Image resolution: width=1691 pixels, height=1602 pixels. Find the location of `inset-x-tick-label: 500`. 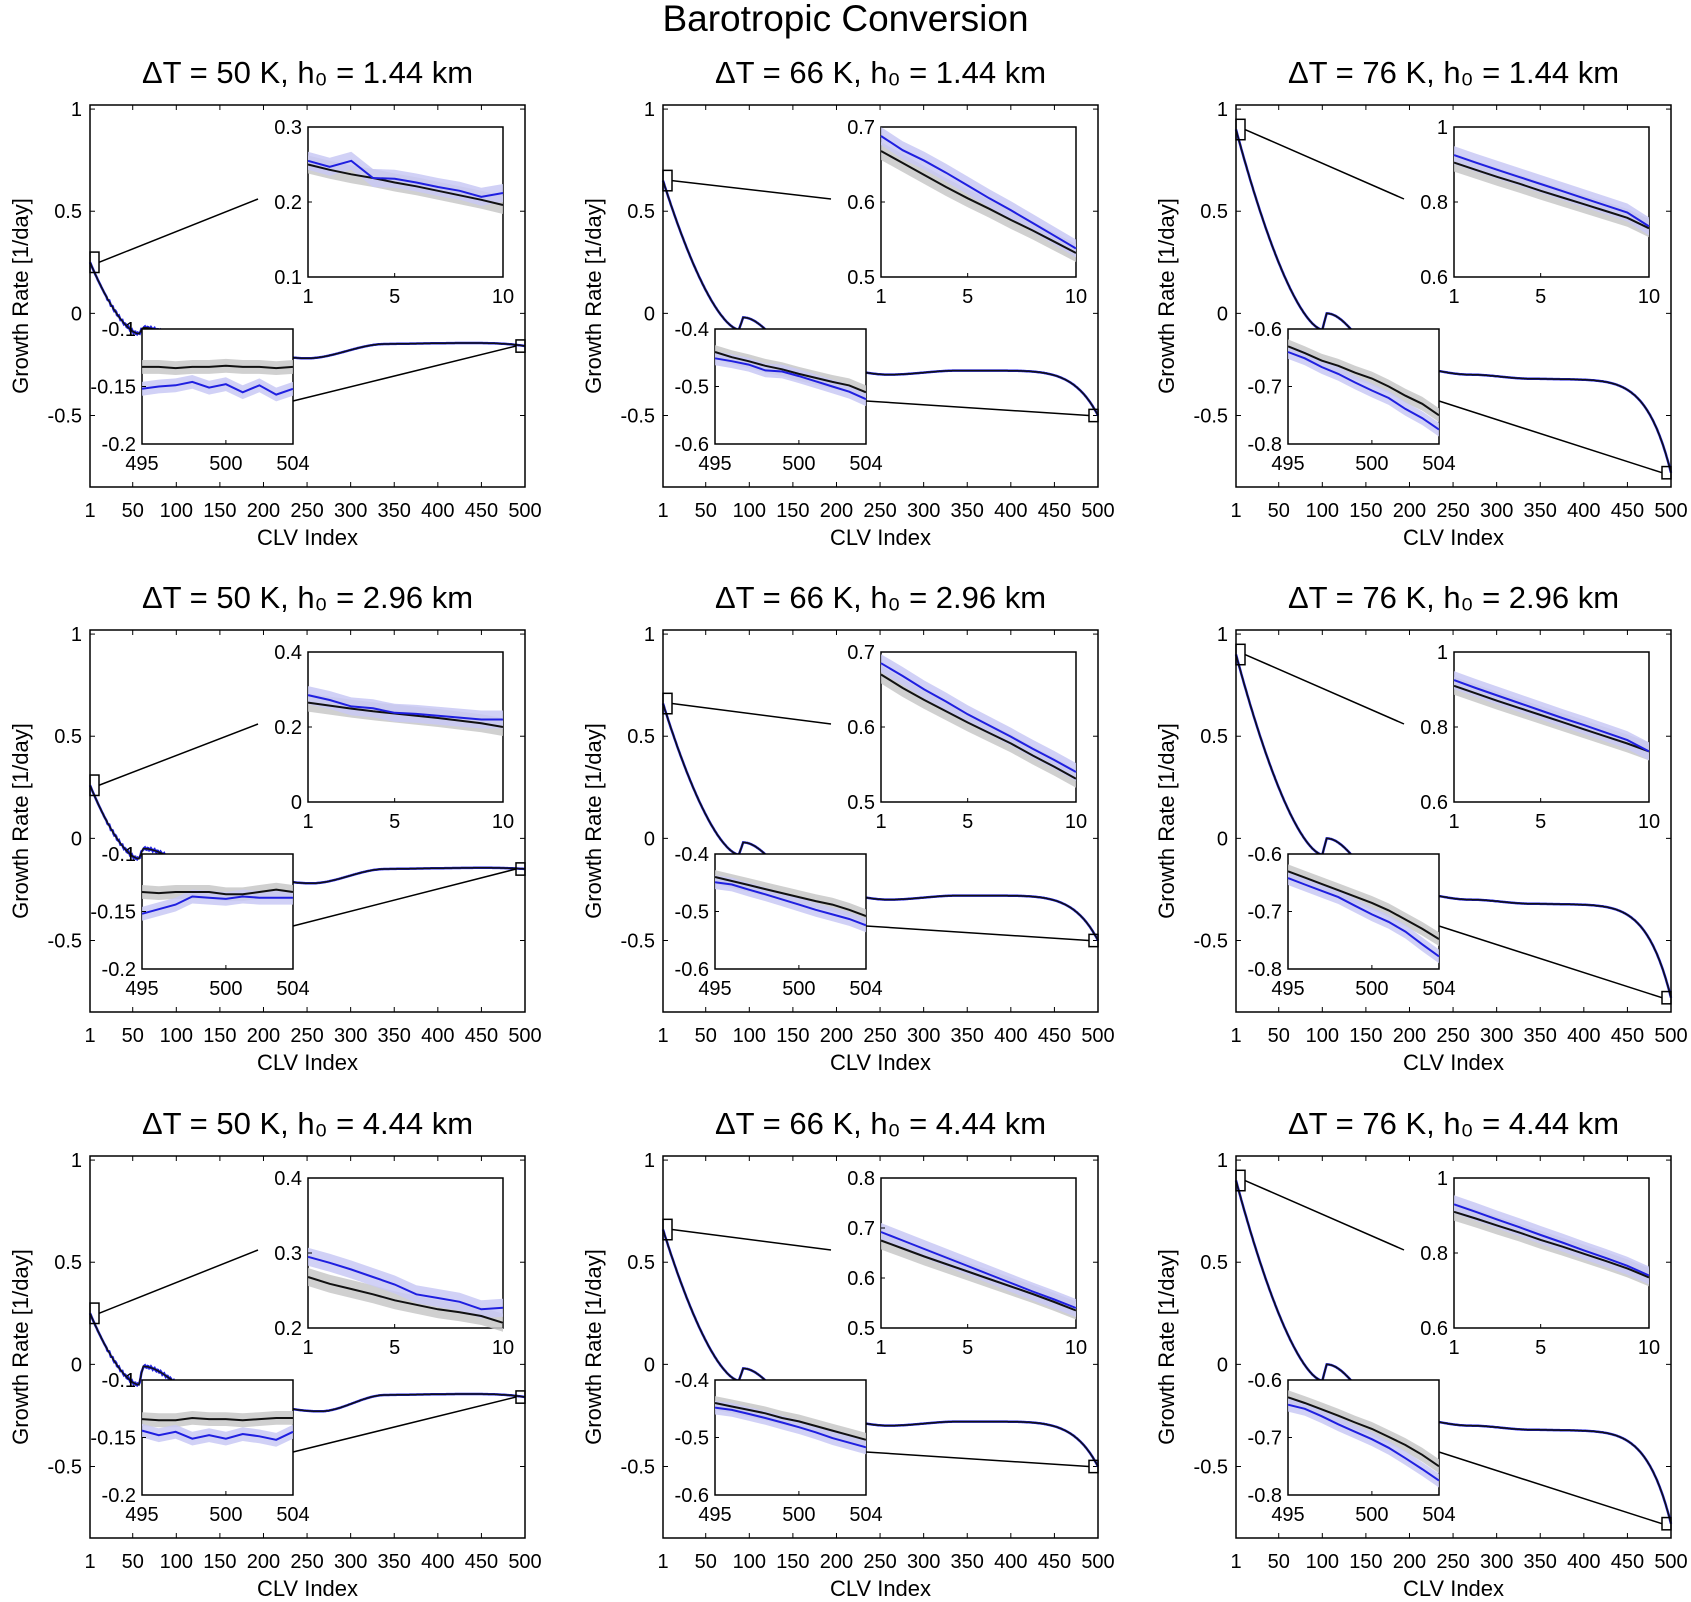

inset-x-tick-label: 500 is located at coordinates (225, 989).